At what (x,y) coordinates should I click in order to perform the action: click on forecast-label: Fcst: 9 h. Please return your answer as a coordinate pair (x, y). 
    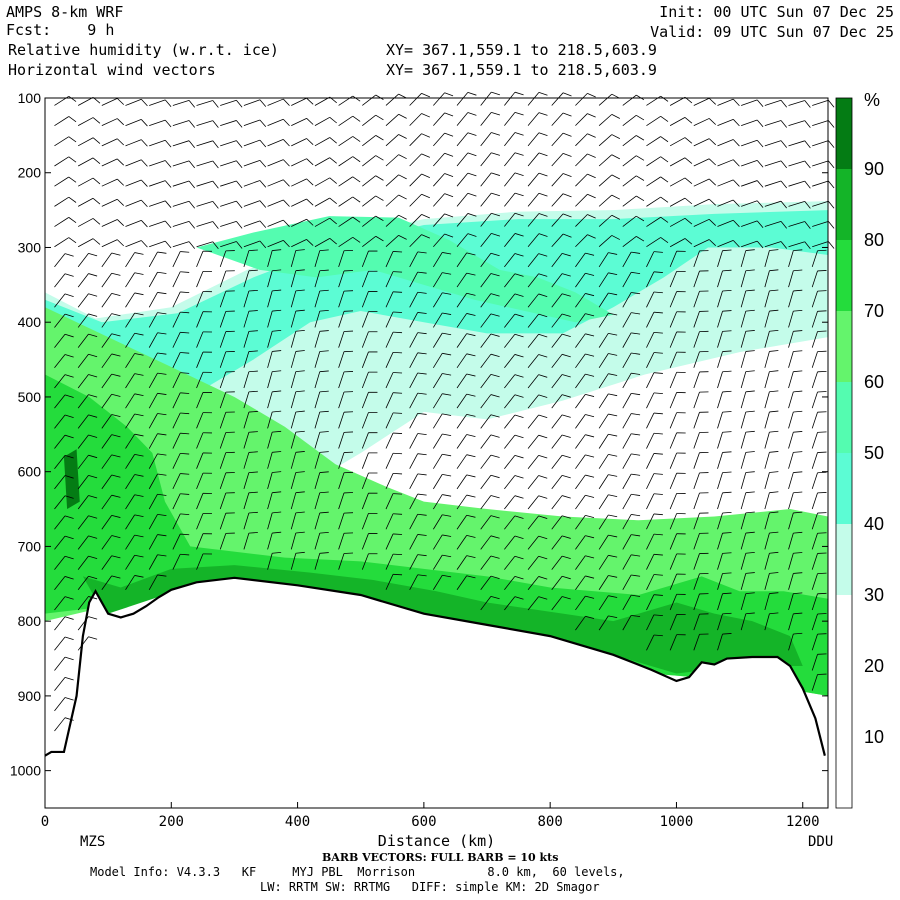
    Looking at the image, I should click on (60, 30).